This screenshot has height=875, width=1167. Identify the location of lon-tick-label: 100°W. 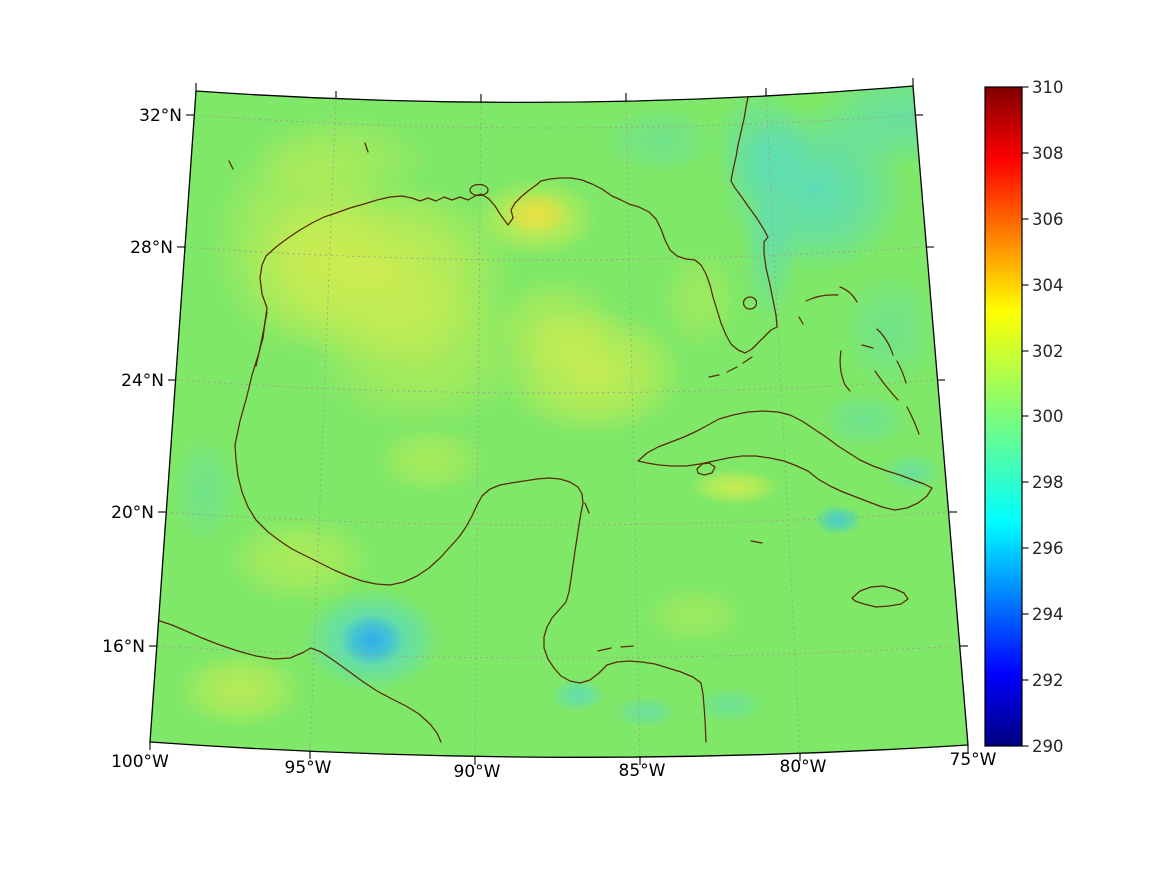
(140, 762).